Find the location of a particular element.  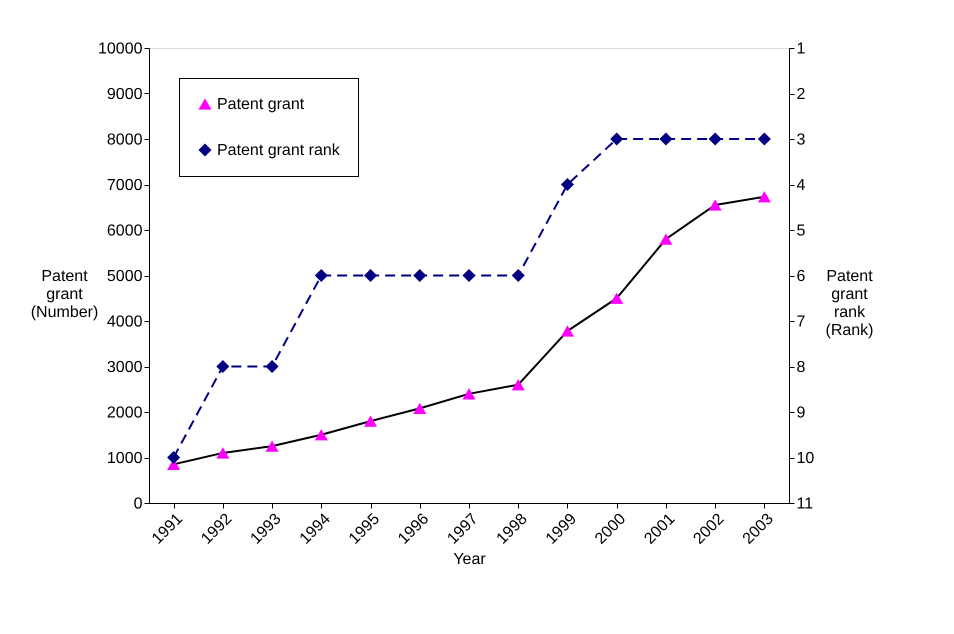

y2-tick-label: 5 is located at coordinates (801, 231).